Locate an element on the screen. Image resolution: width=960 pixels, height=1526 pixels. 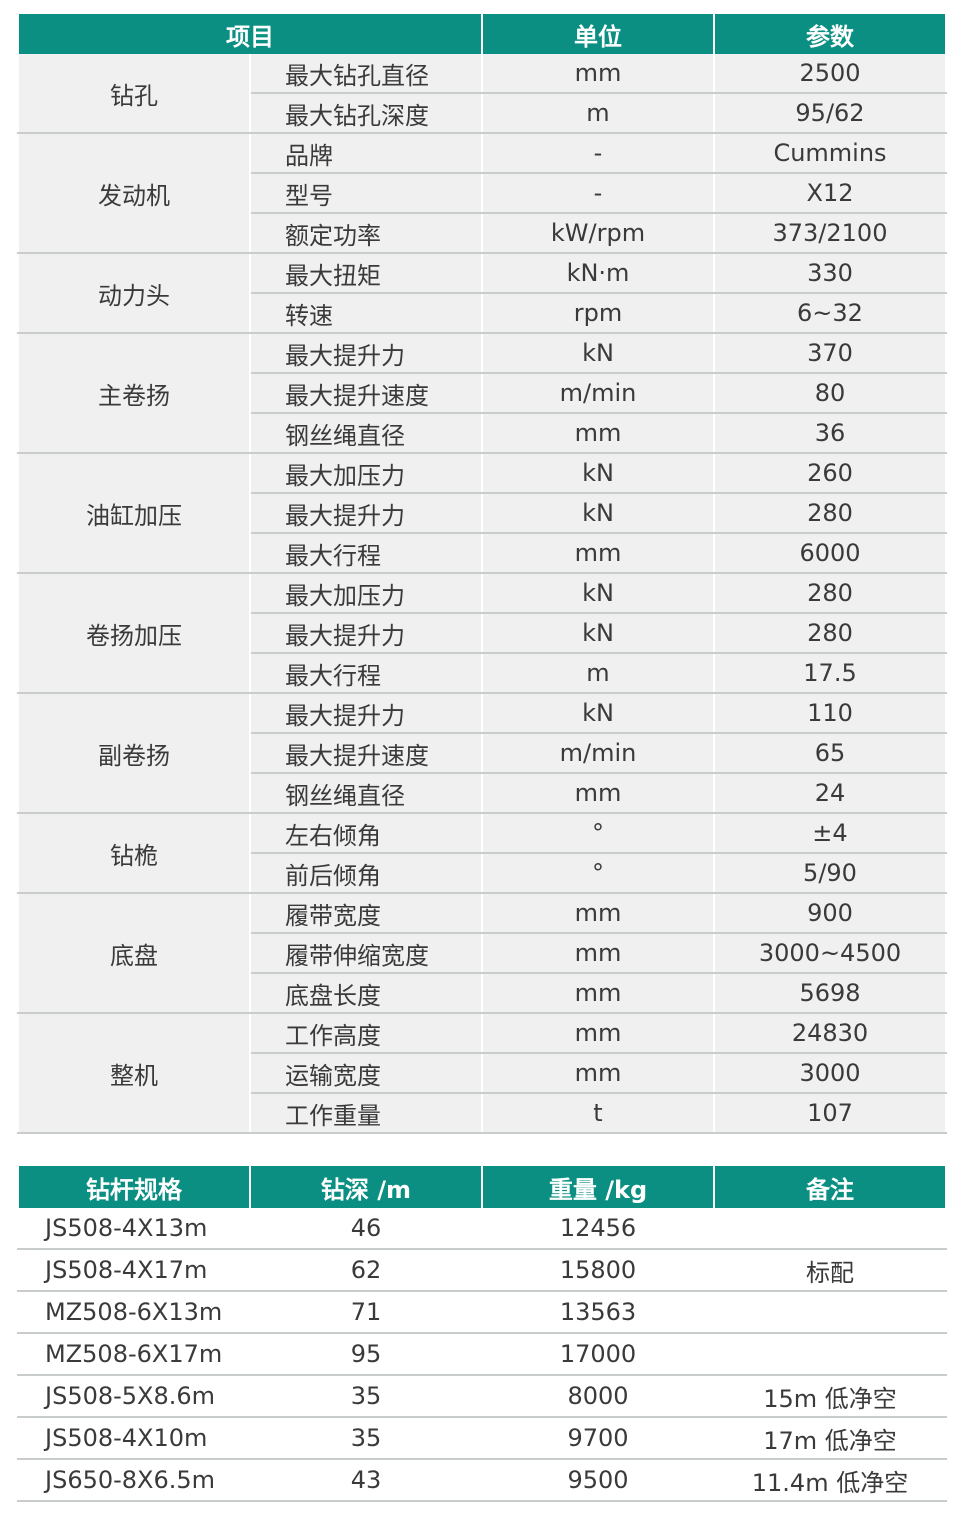
rod-remark: 17m 低净空 is located at coordinates (830, 1438).